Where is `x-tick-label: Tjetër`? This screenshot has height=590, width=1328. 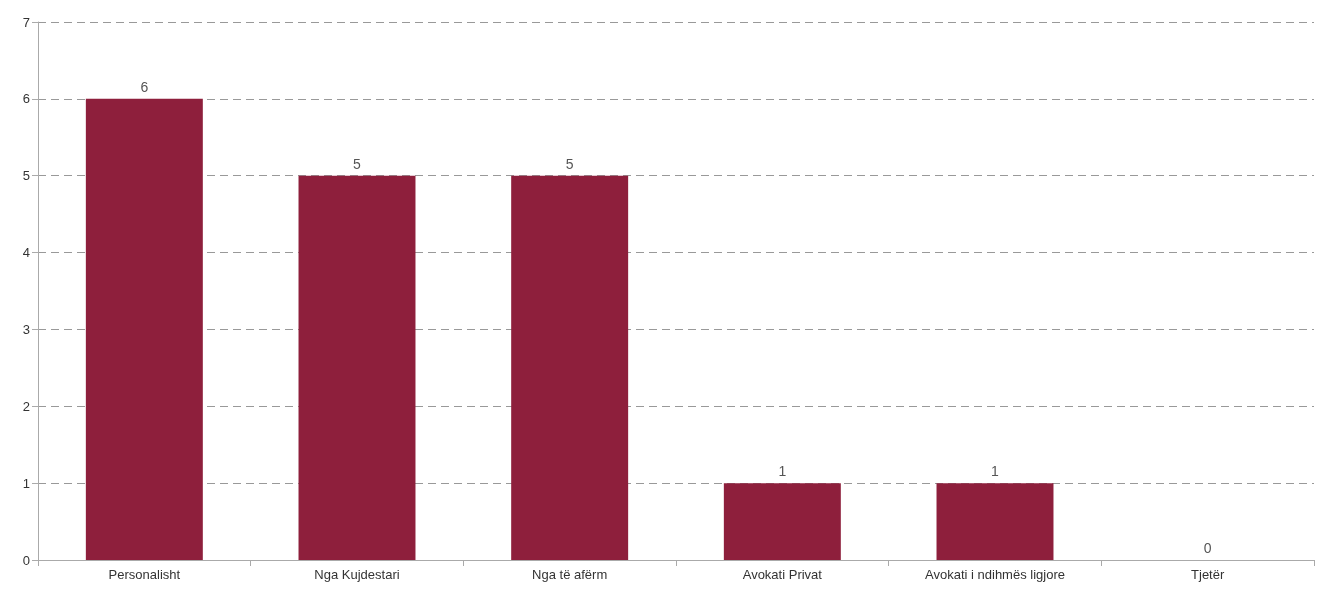 x-tick-label: Tjetër is located at coordinates (1208, 574).